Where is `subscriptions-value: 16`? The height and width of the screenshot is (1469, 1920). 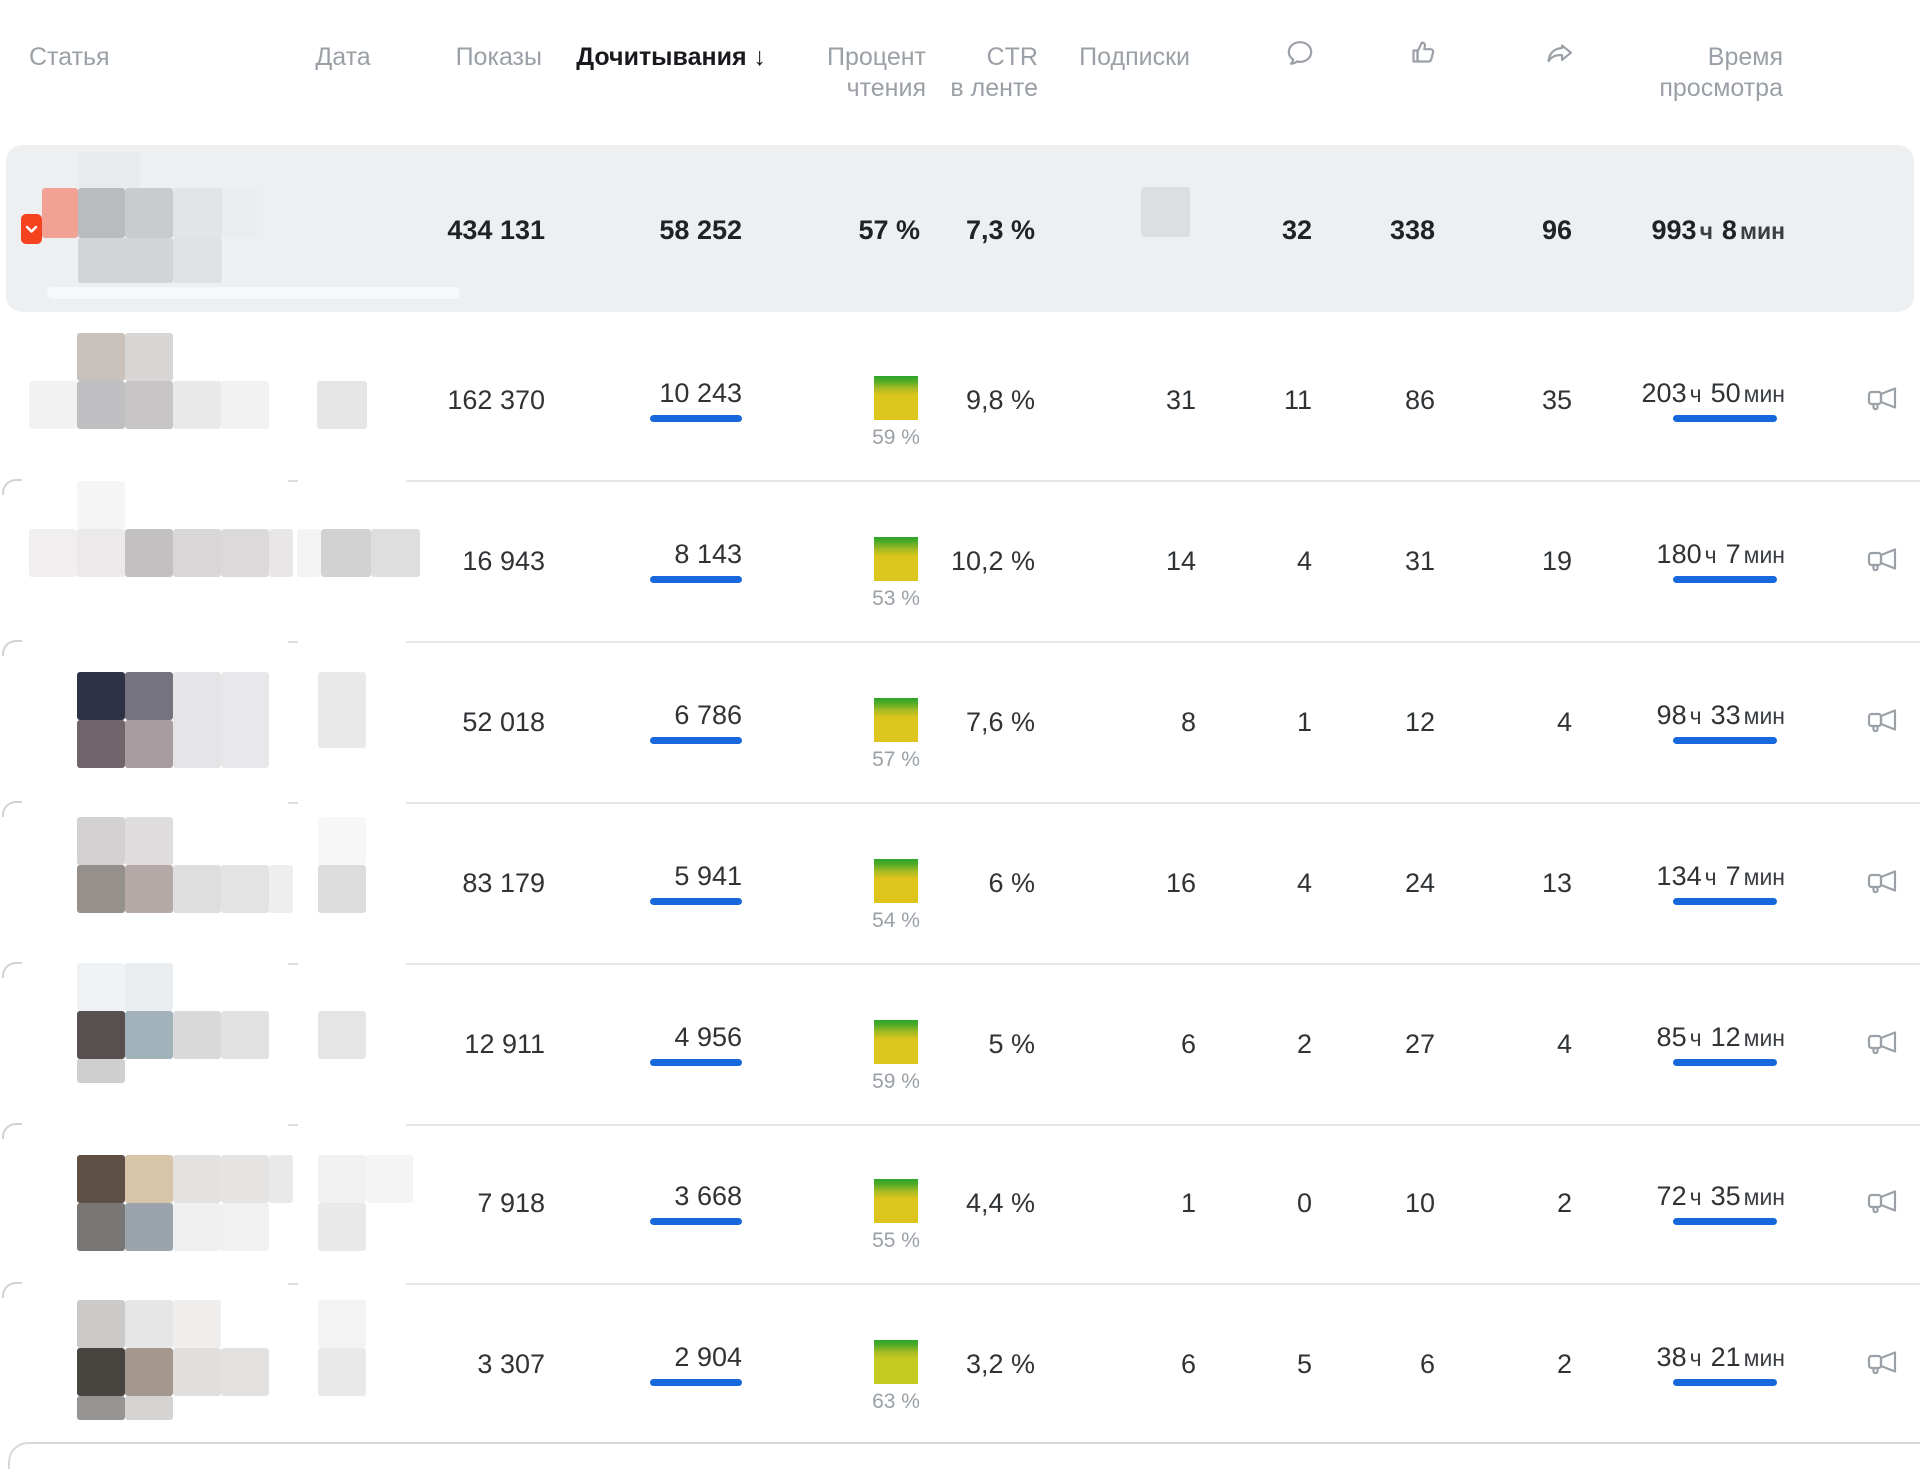 subscriptions-value: 16 is located at coordinates (1180, 883).